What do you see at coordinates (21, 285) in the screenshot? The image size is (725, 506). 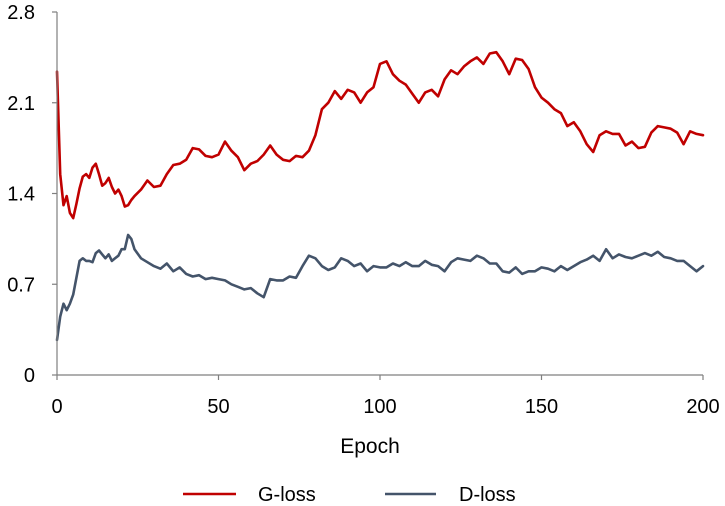 I see `y-tick-label: 0.7` at bounding box center [21, 285].